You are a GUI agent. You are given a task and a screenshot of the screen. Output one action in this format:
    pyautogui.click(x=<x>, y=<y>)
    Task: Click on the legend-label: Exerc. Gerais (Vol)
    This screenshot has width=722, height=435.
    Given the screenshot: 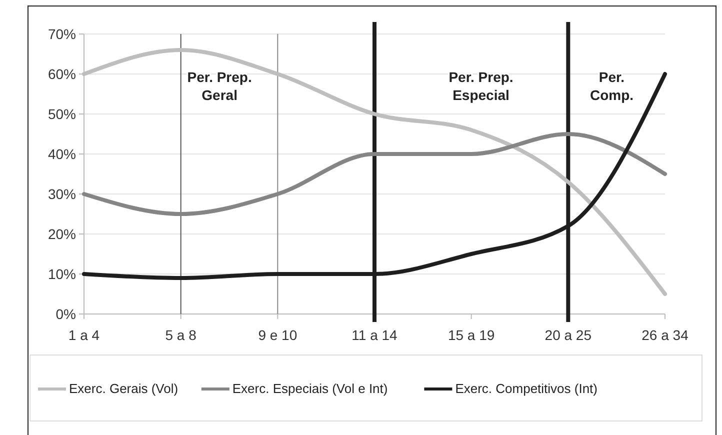 What is the action you would take?
    pyautogui.click(x=123, y=388)
    